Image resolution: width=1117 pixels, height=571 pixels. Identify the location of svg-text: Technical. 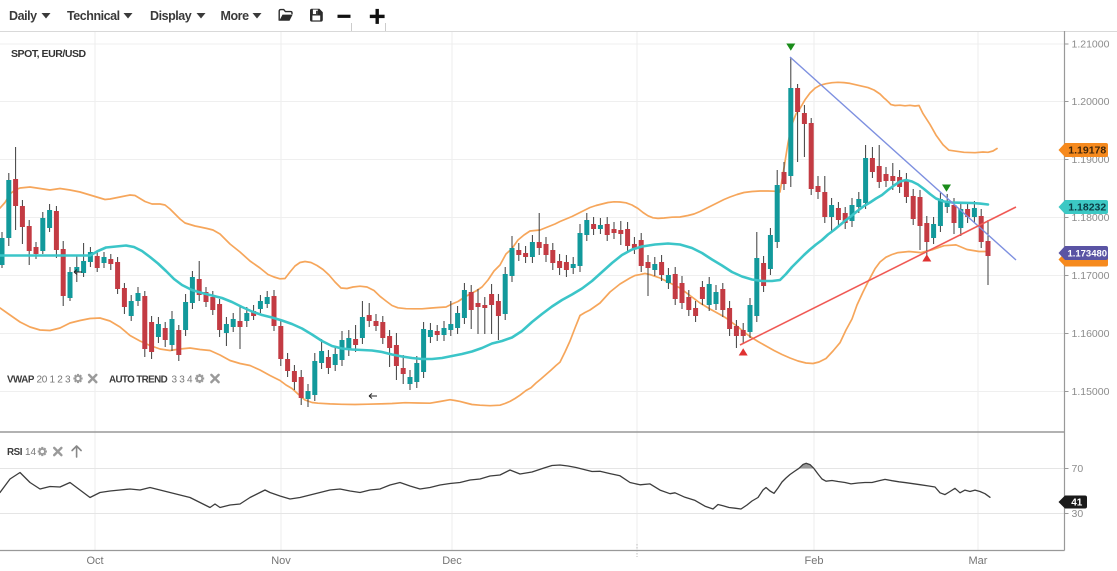
(93, 16).